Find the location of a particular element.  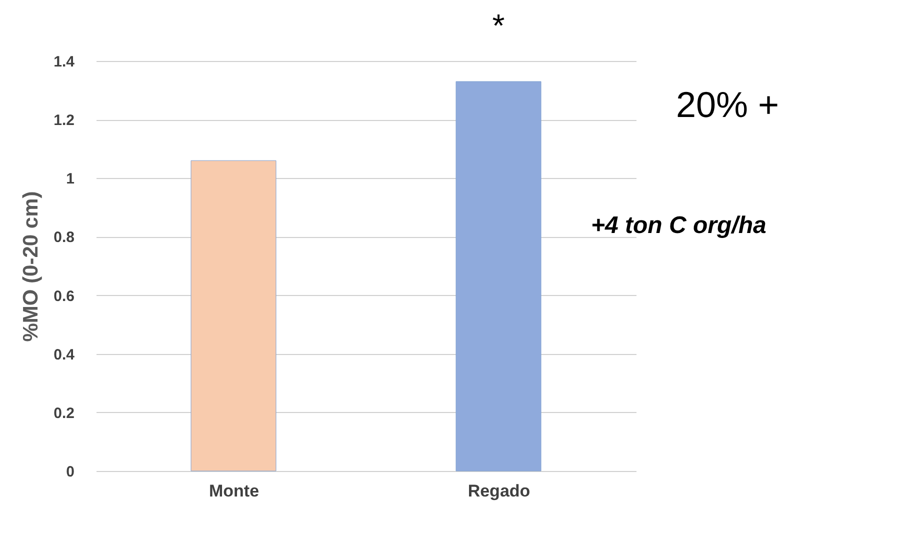

x-tick-label: Monte is located at coordinates (234, 491).